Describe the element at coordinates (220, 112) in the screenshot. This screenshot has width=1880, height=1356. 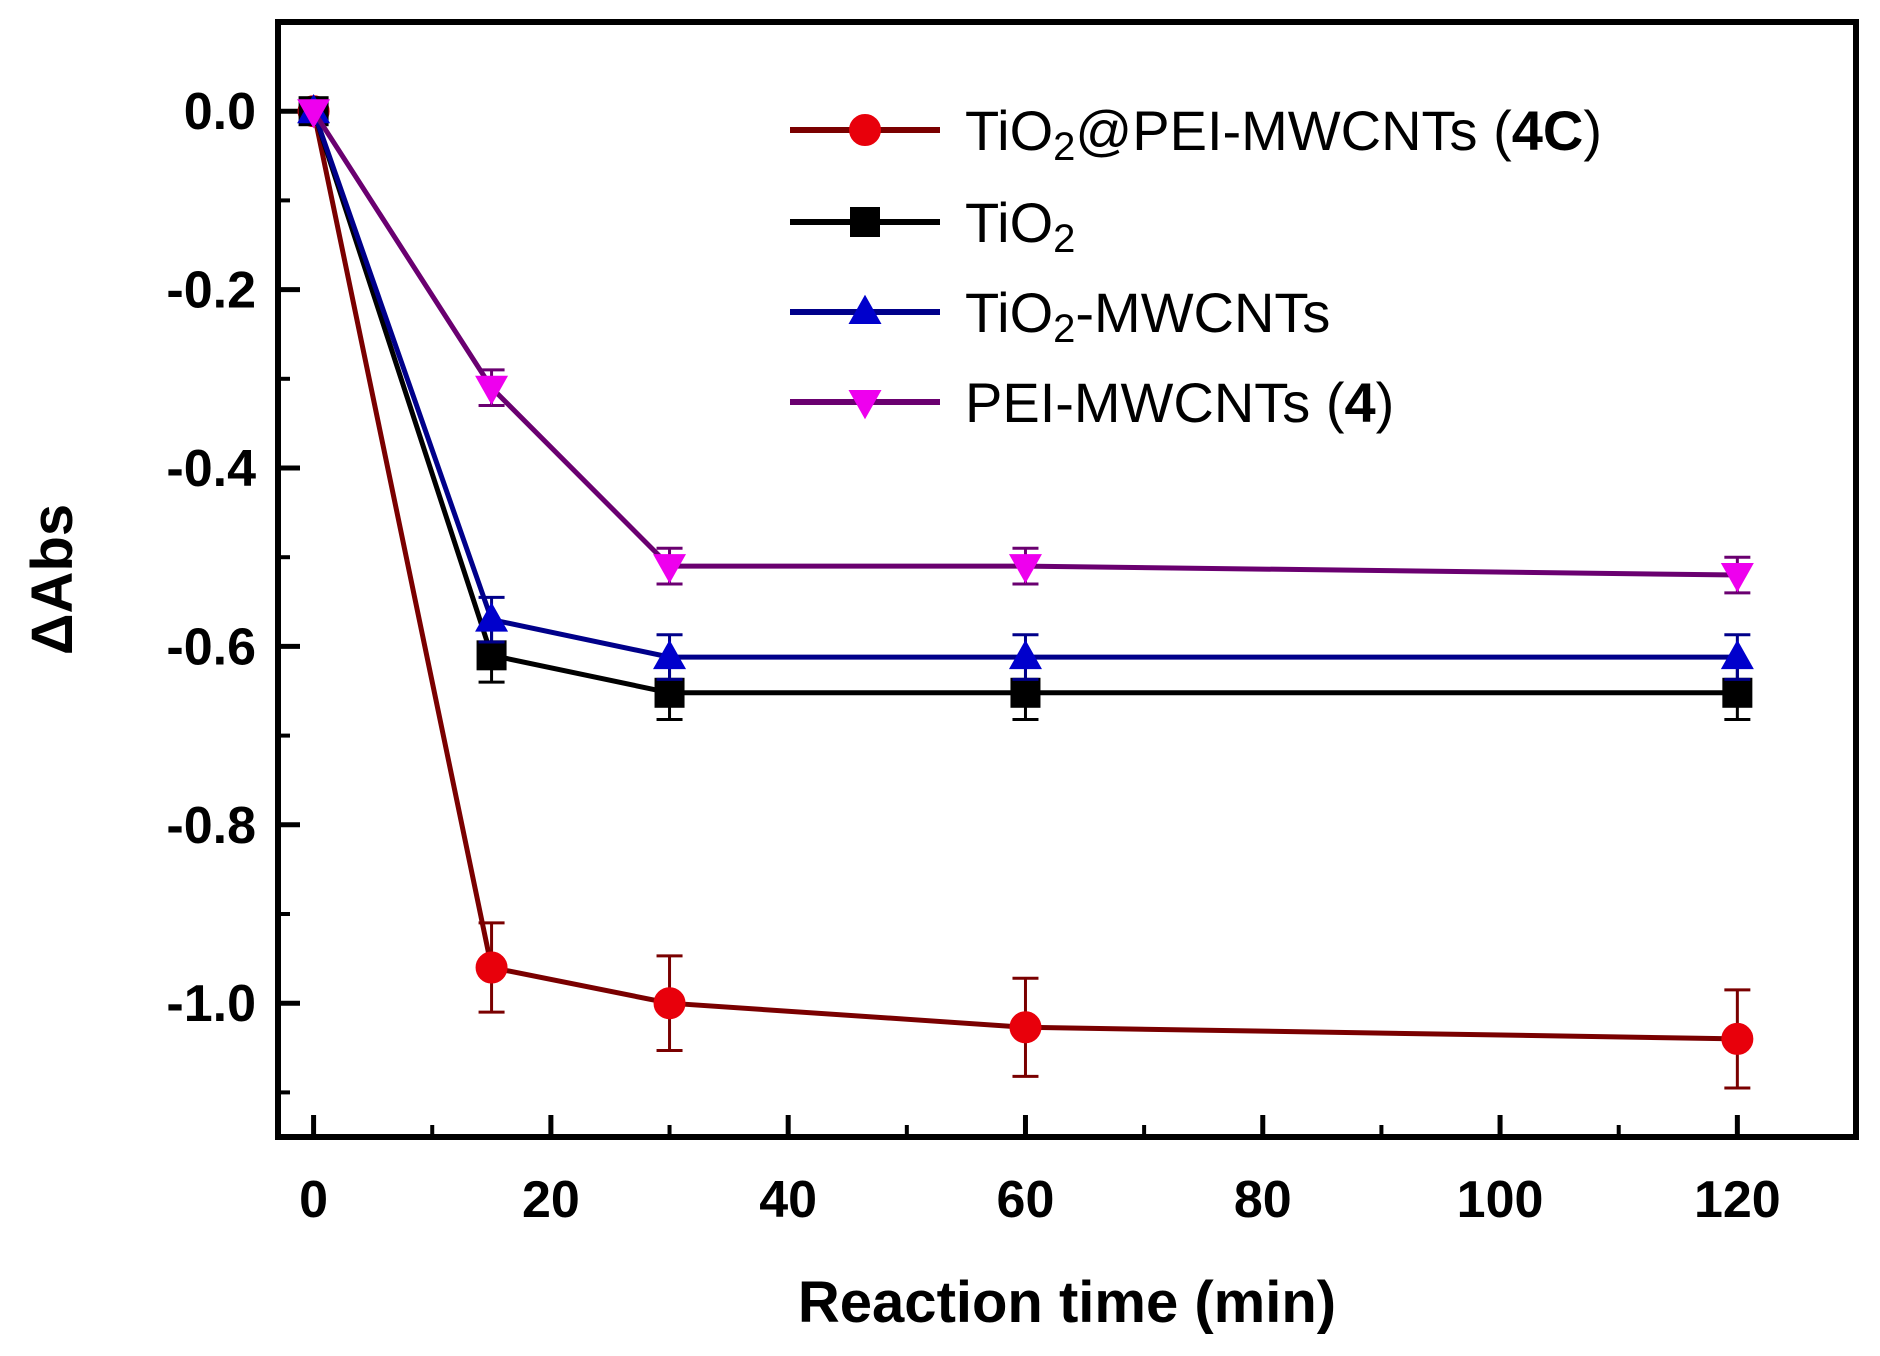
I see `y-tick-label: 0.0` at that location.